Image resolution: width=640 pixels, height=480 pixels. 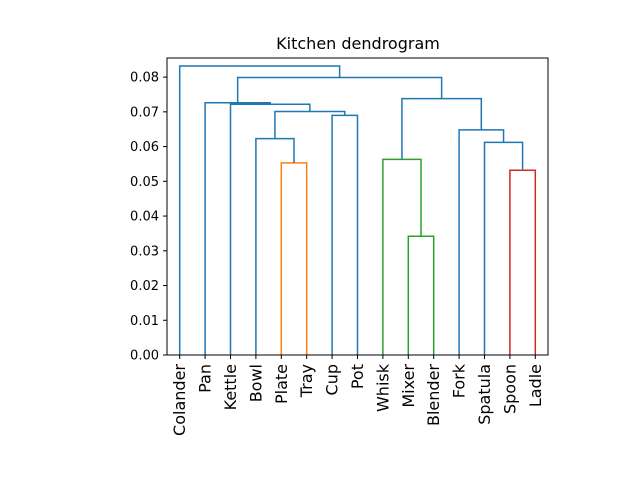 I want to click on leaf-label: Spatula, so click(x=484, y=394).